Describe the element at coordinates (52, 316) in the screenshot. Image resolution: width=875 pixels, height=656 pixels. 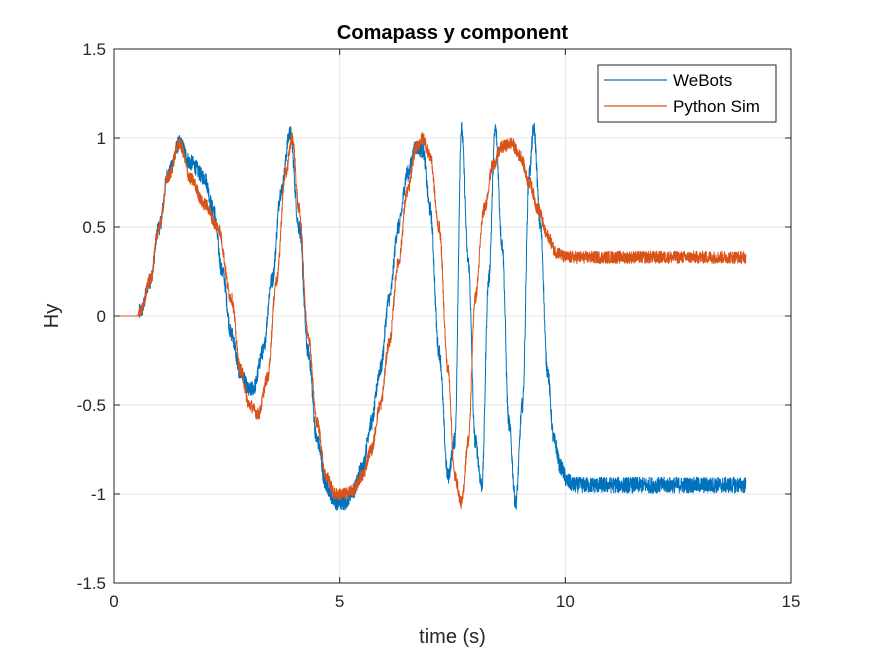
I see `y-axis-label: Hy` at that location.